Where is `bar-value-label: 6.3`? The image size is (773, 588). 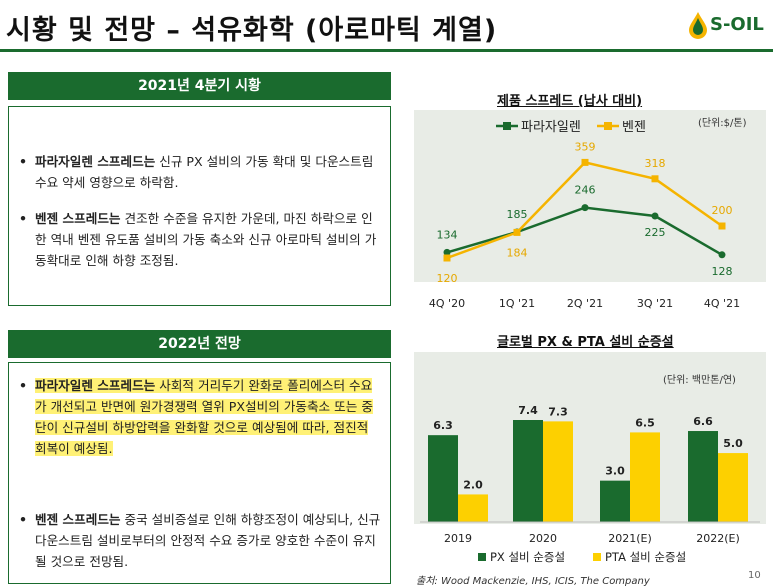 bar-value-label: 6.3 is located at coordinates (443, 425).